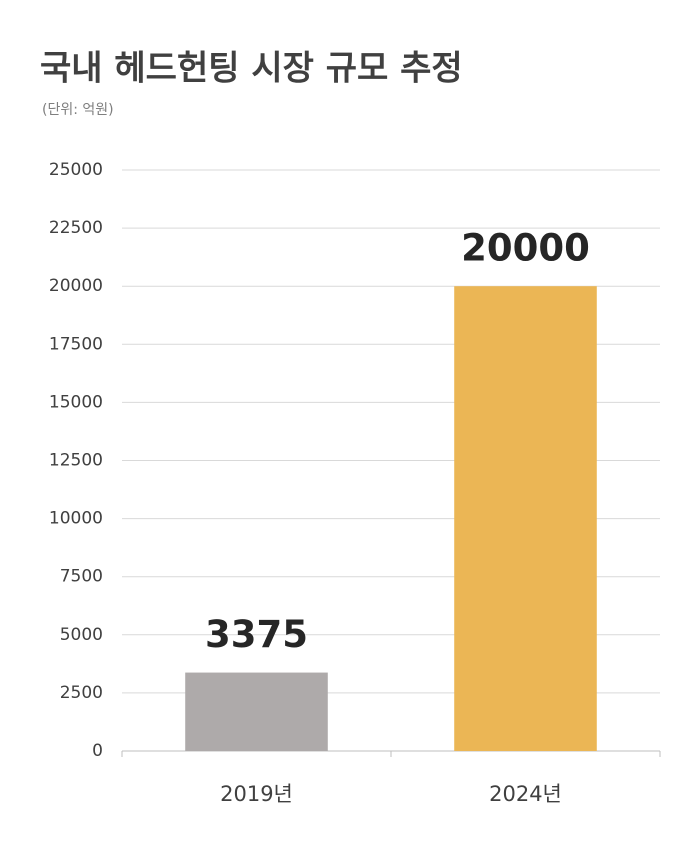  What do you see at coordinates (251, 69) in the screenshot?
I see `chart-title: 국내 헤드헌팅 시장 규모 추정` at bounding box center [251, 69].